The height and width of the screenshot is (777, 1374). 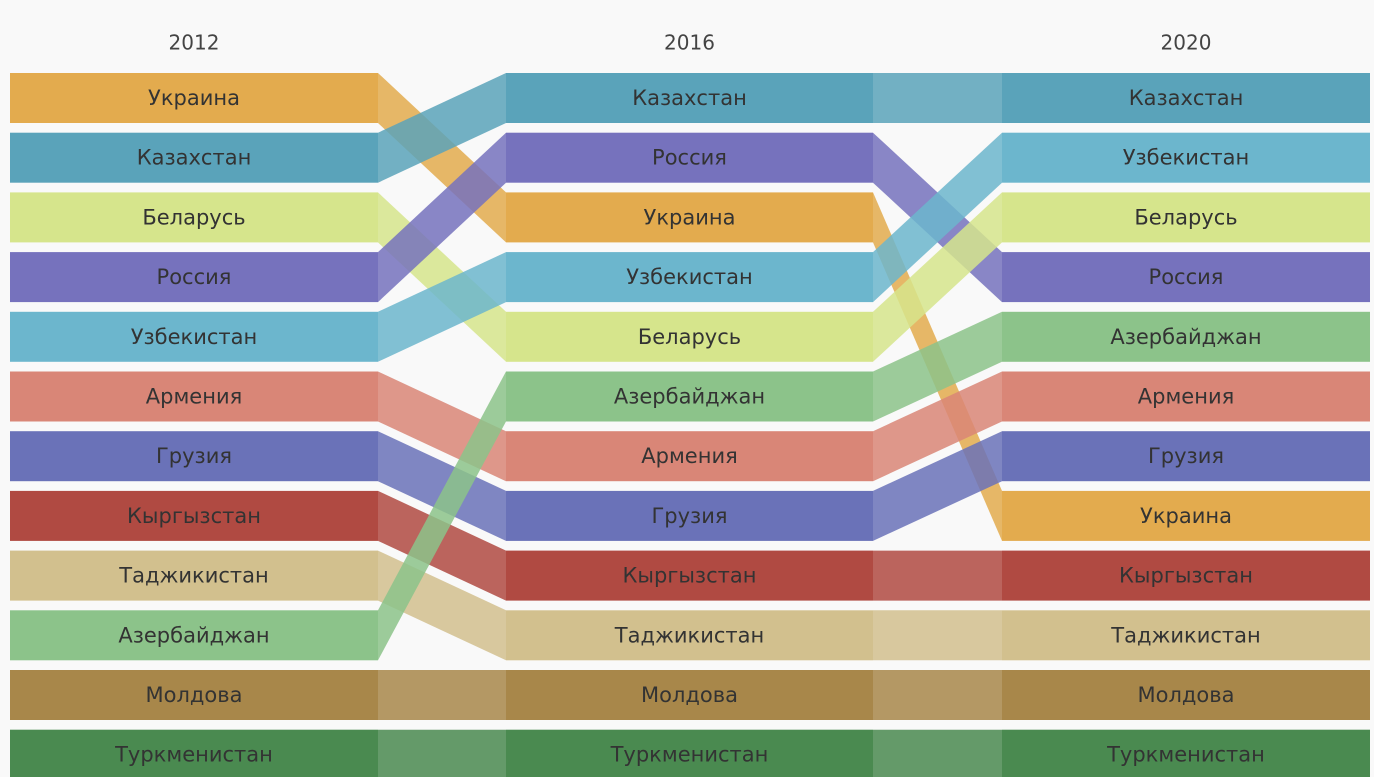 What do you see at coordinates (689, 43) in the screenshot?
I see `year-label: 2016` at bounding box center [689, 43].